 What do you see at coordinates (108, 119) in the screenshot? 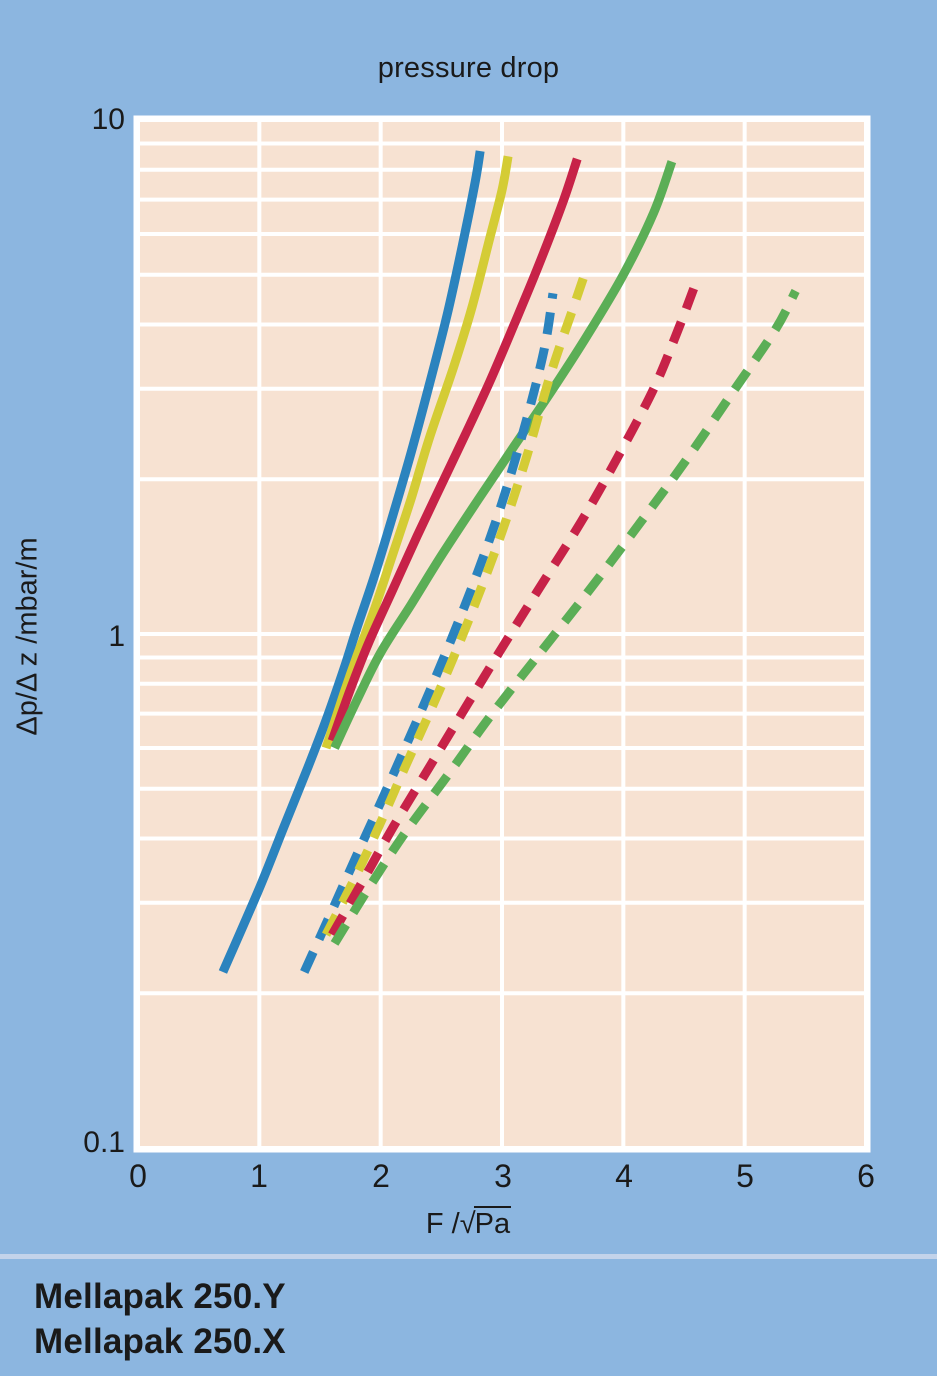
I see `y-tick-10: 10` at bounding box center [108, 119].